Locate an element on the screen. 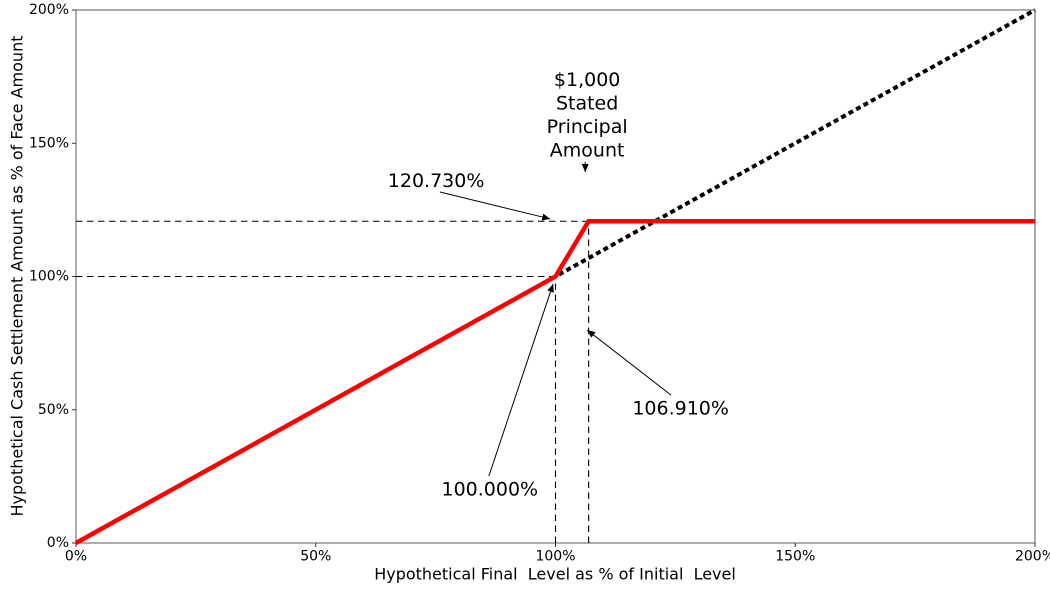  x-tick-label: 0% is located at coordinates (76, 557).